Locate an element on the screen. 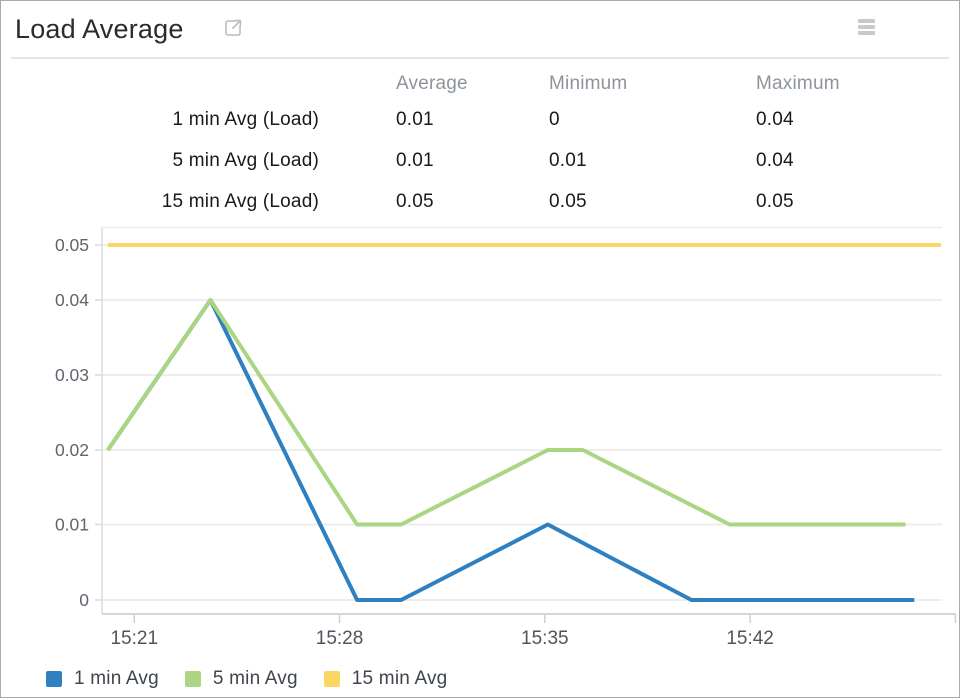  column-header: Minimum is located at coordinates (588, 83).